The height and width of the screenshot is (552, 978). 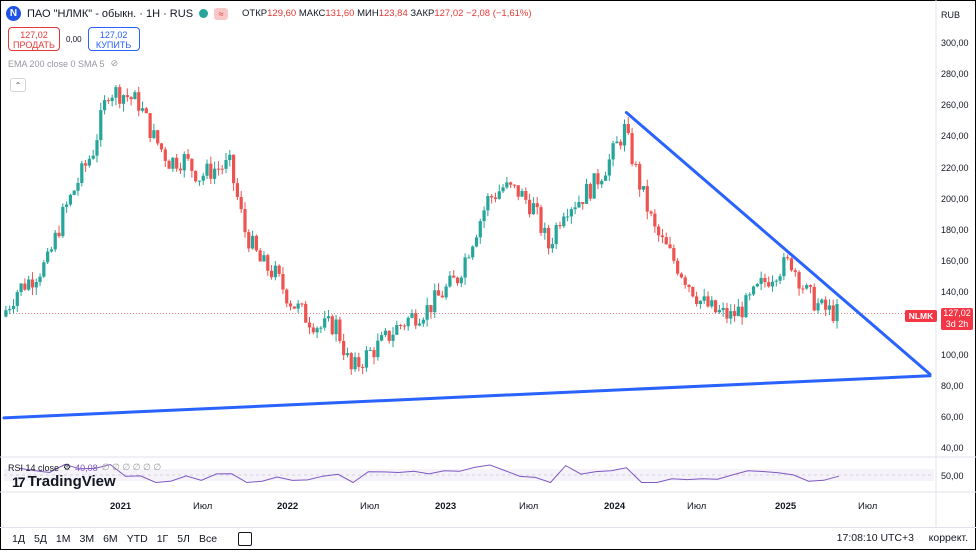 I want to click on currency-label: RUB, so click(x=951, y=15).